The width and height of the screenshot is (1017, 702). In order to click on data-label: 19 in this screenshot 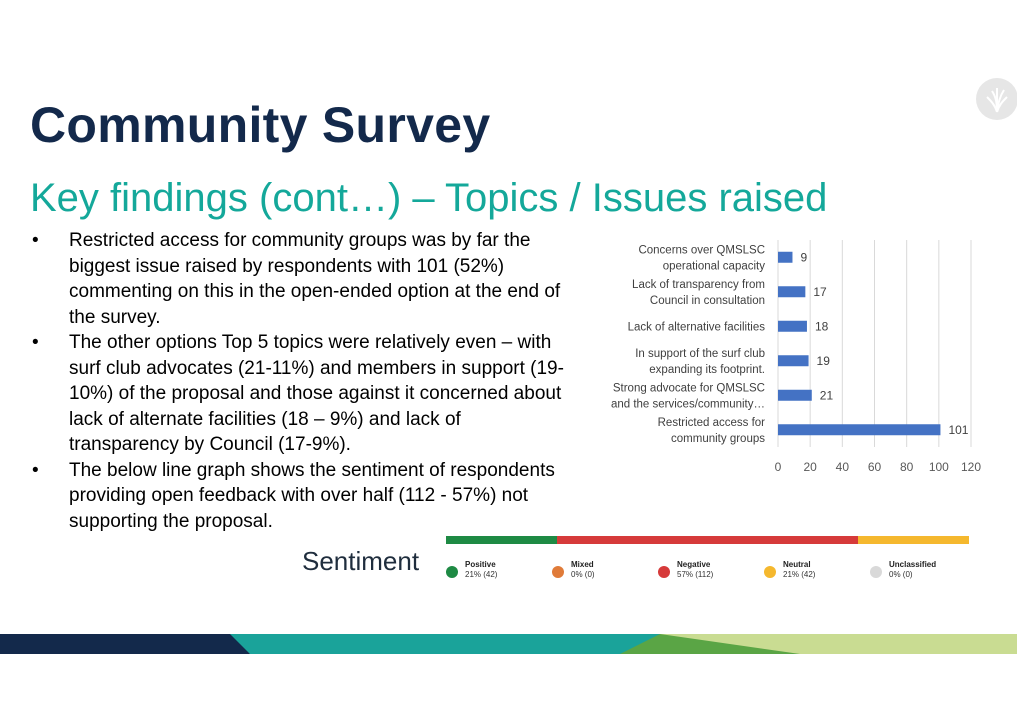, I will do `click(824, 361)`.